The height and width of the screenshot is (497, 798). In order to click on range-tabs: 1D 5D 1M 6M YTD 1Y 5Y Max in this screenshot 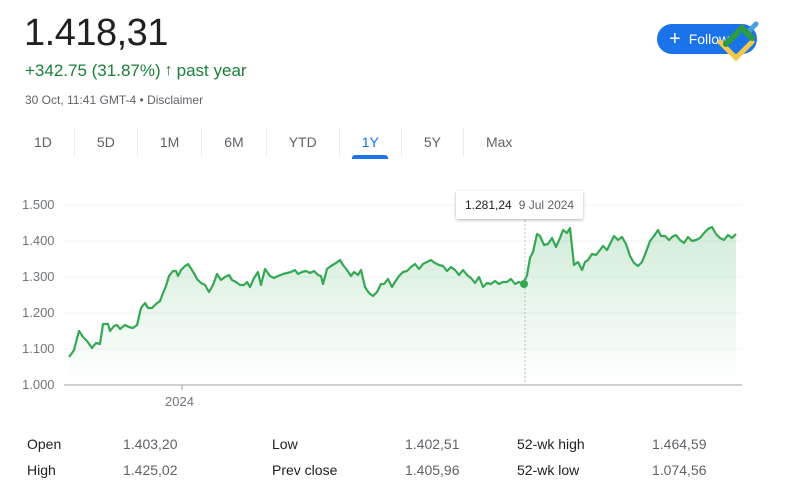, I will do `click(273, 143)`.